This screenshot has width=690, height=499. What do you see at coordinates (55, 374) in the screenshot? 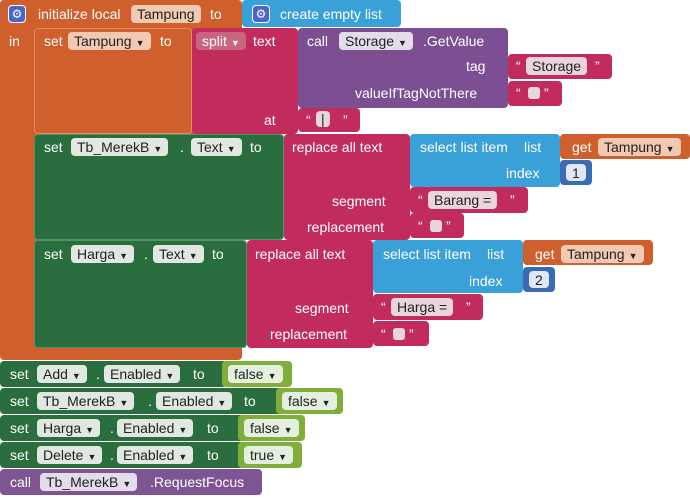
I see `component-name: Add` at bounding box center [55, 374].